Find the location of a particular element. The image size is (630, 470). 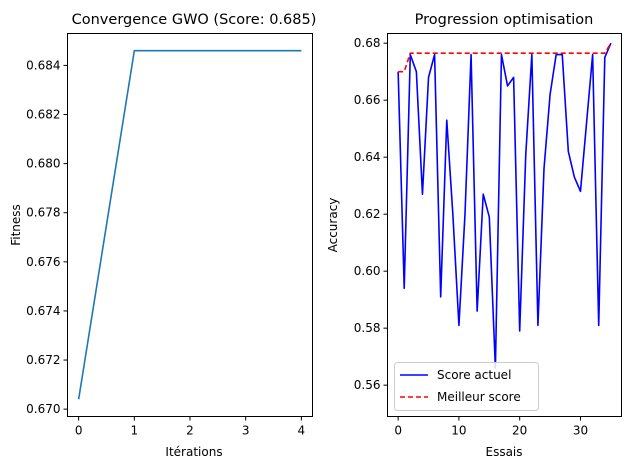

y-tick-label: 0.672 is located at coordinates (43, 360).